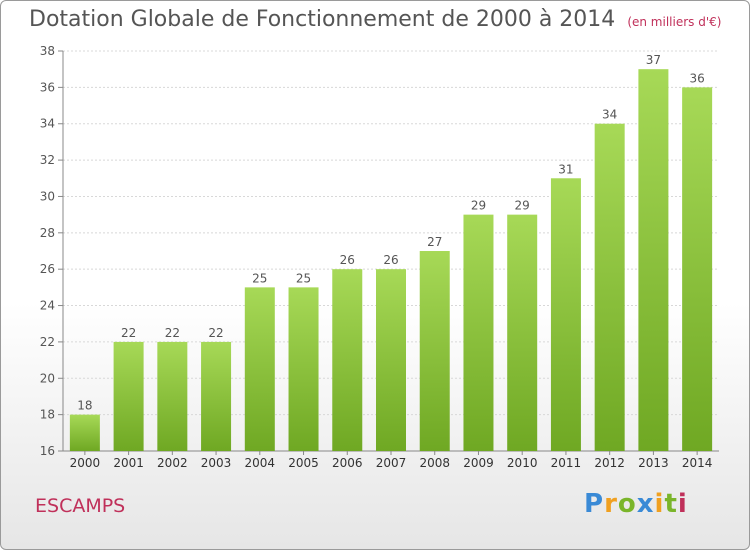 The height and width of the screenshot is (550, 750). Describe the element at coordinates (85, 463) in the screenshot. I see `x-tick-label: 2000` at that location.